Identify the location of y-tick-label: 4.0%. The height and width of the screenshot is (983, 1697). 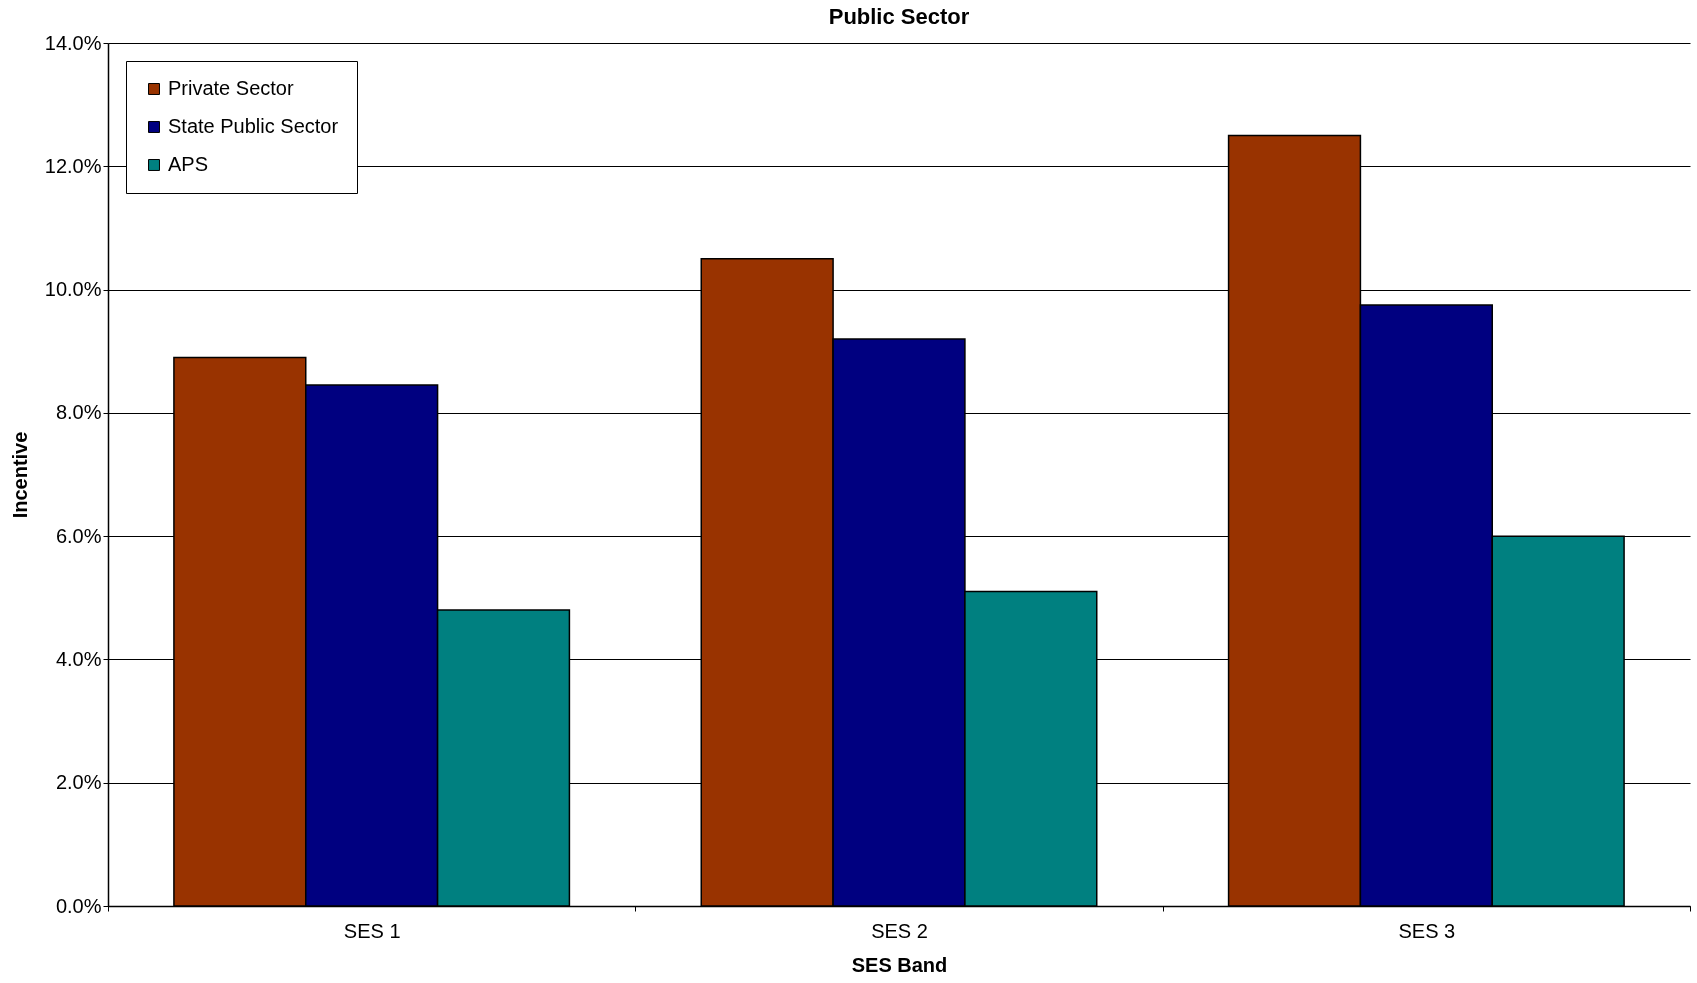
(78, 658).